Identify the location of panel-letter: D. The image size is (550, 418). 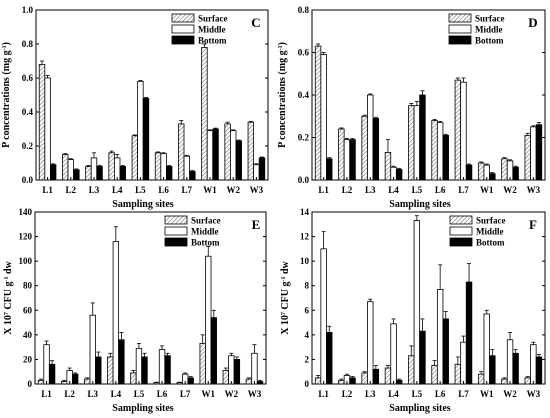
(532, 22).